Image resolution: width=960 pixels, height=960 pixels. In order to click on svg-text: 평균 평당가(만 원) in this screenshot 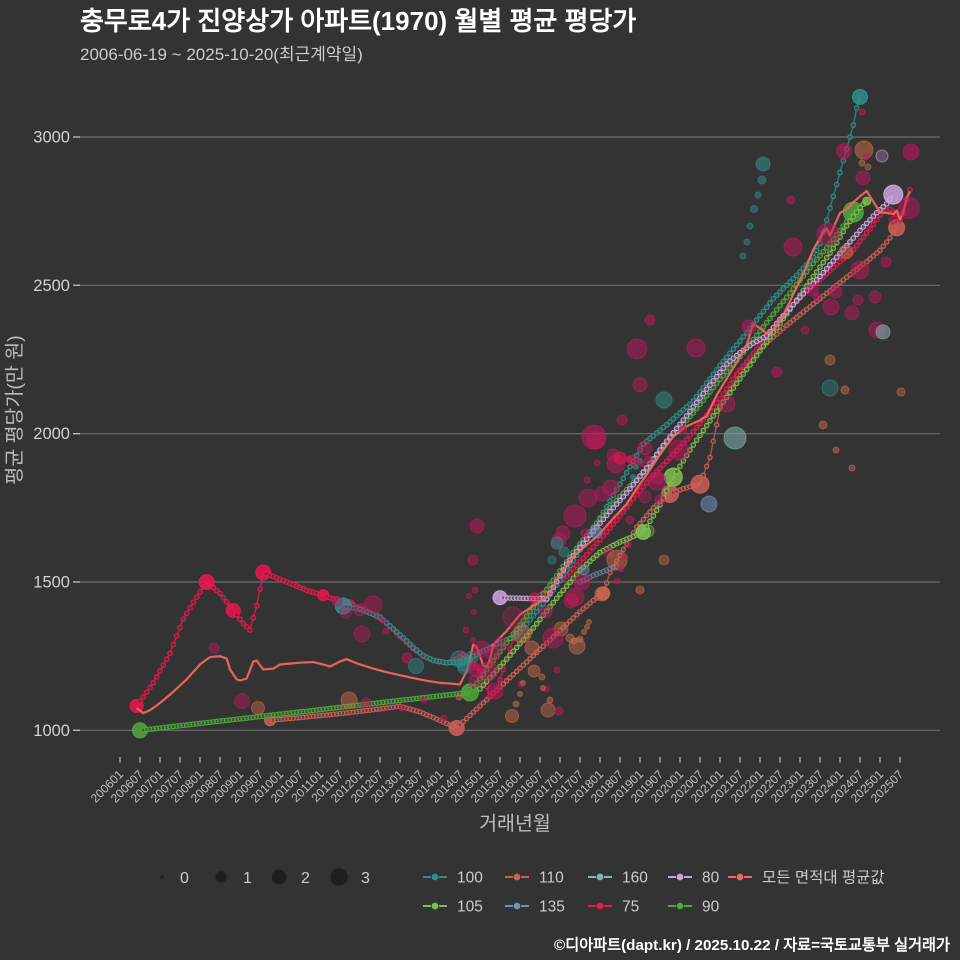, I will do `click(15, 409)`.